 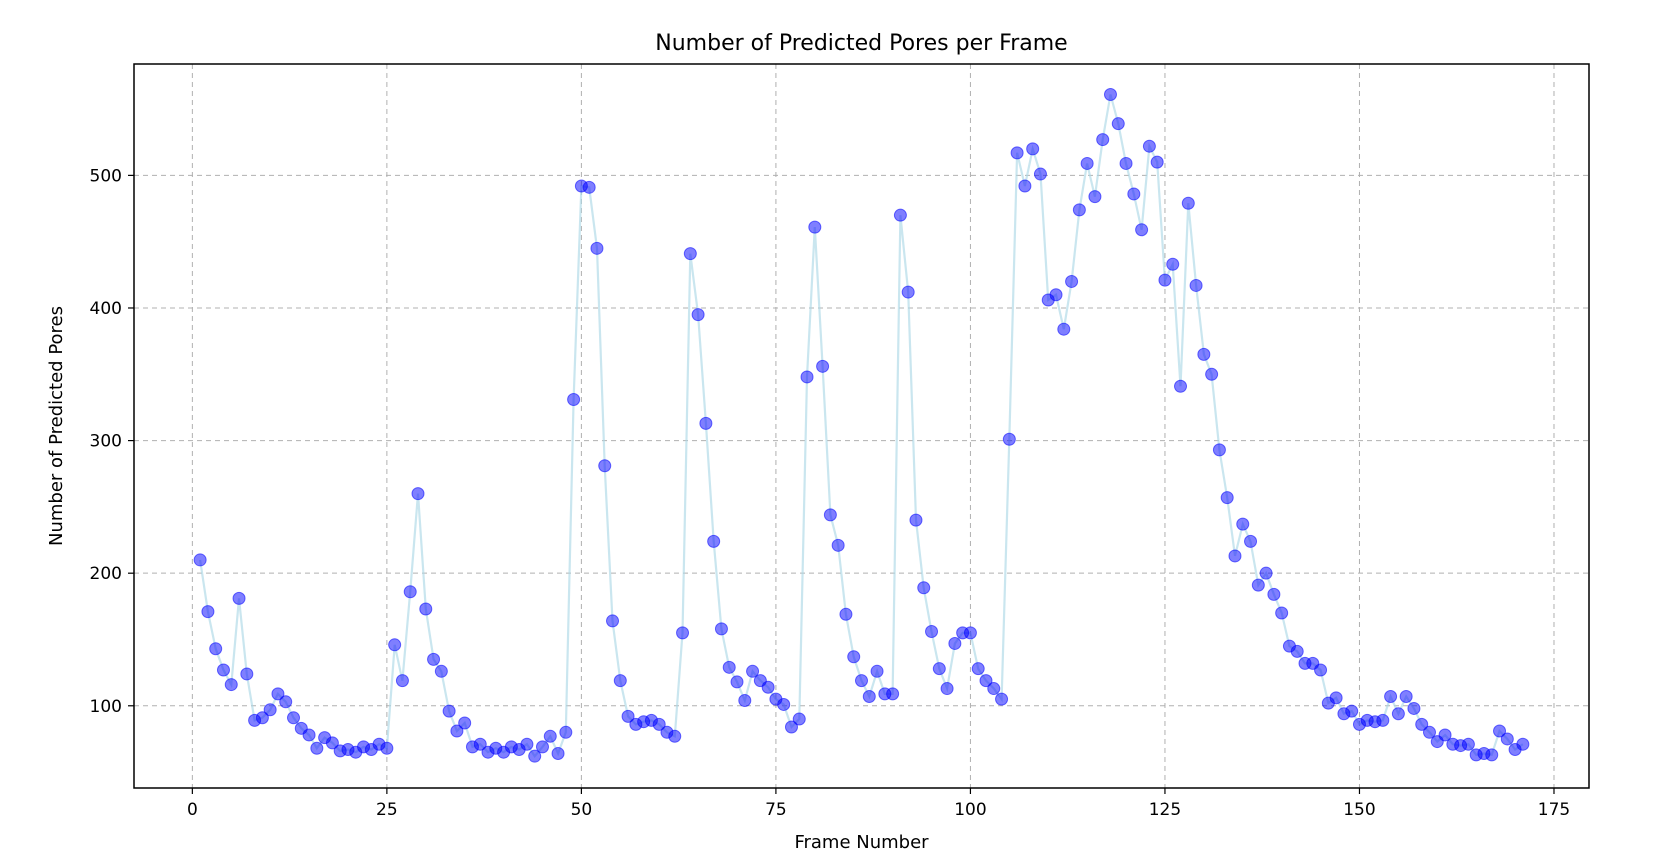 What do you see at coordinates (1165, 810) in the screenshot?
I see `x-tick-label: 125` at bounding box center [1165, 810].